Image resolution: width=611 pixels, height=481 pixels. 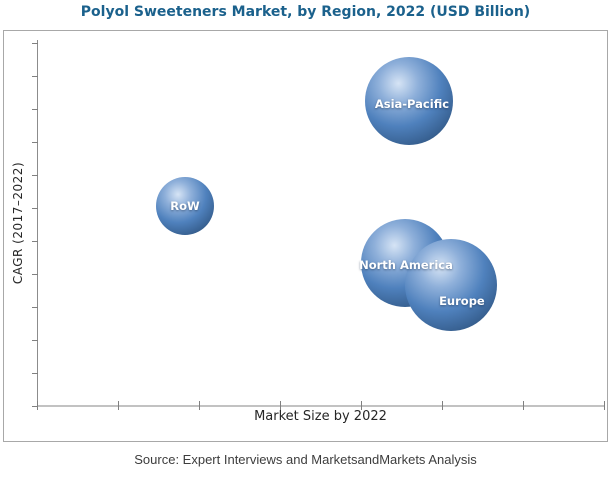 What do you see at coordinates (321, 406) in the screenshot?
I see `x-axis` at bounding box center [321, 406].